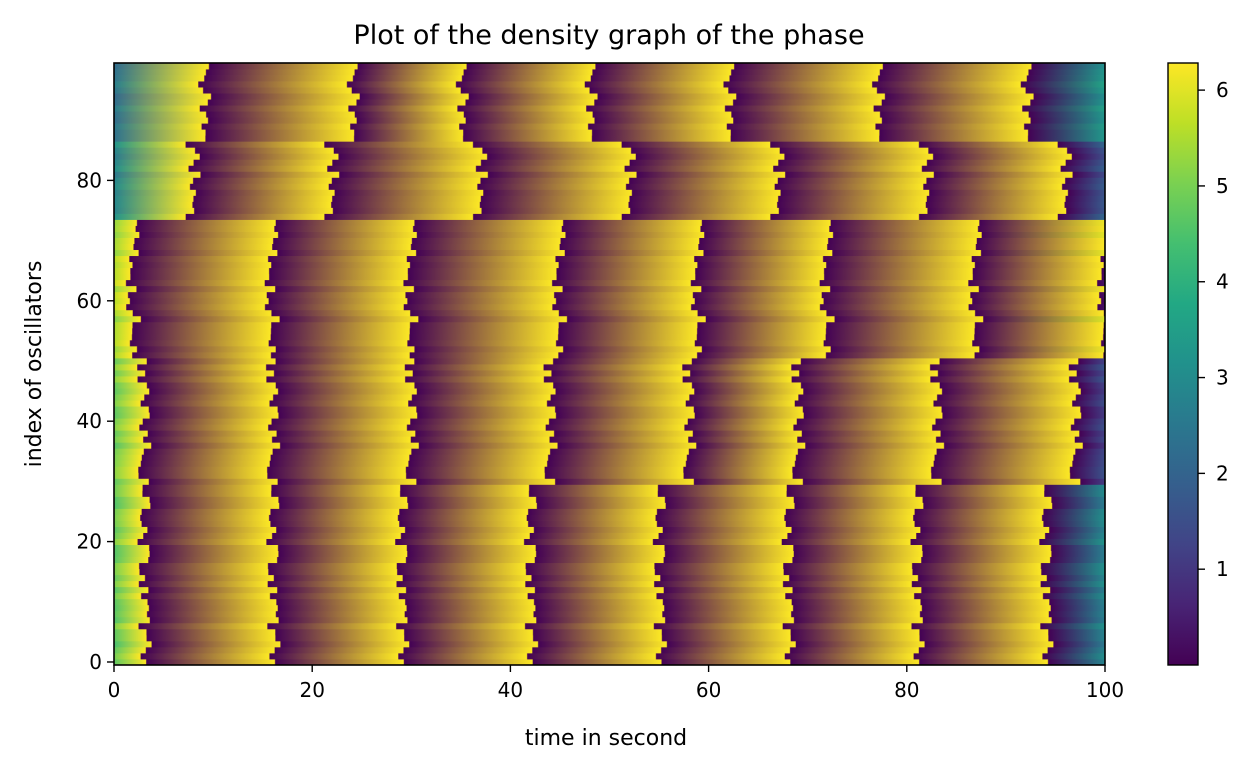  What do you see at coordinates (89, 301) in the screenshot?
I see `y-tick-label: 60` at bounding box center [89, 301].